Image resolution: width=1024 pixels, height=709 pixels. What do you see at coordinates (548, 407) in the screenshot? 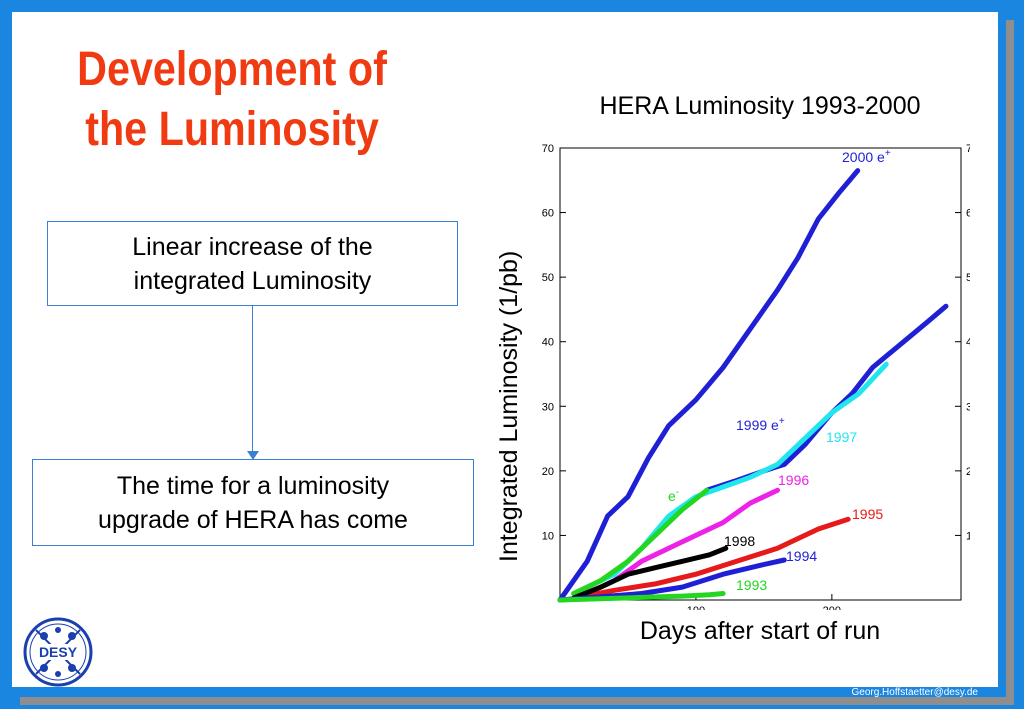
I see `y-tick-label-left: 30` at bounding box center [548, 407].